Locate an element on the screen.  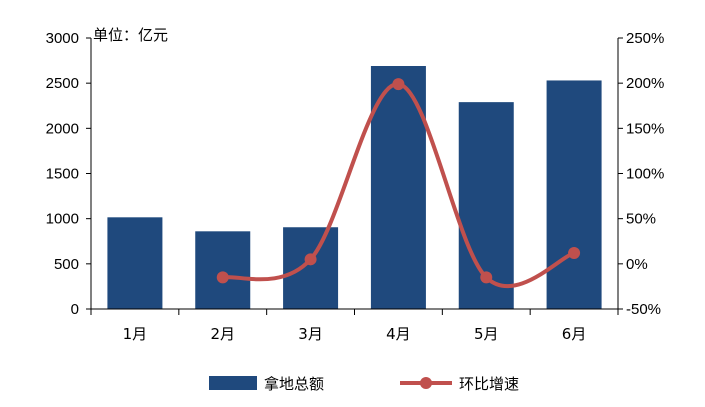
y-left-tick-label: 500 is located at coordinates (66, 264).